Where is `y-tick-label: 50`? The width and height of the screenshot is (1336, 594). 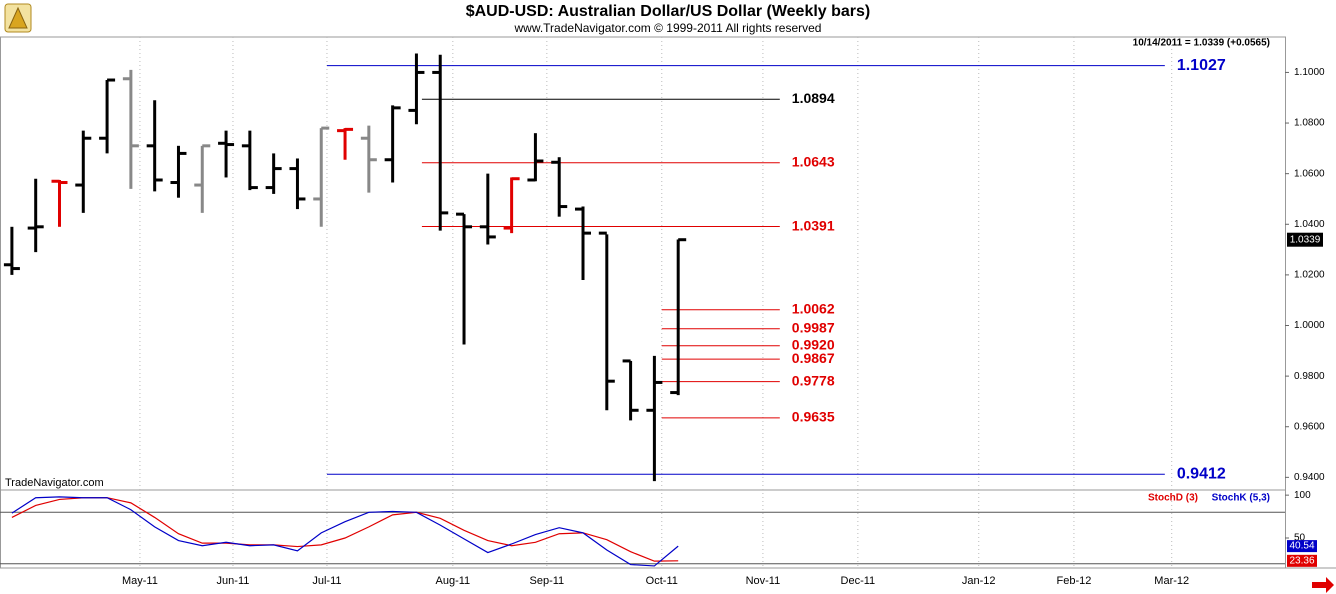
y-tick-label: 50 is located at coordinates (1300, 538).